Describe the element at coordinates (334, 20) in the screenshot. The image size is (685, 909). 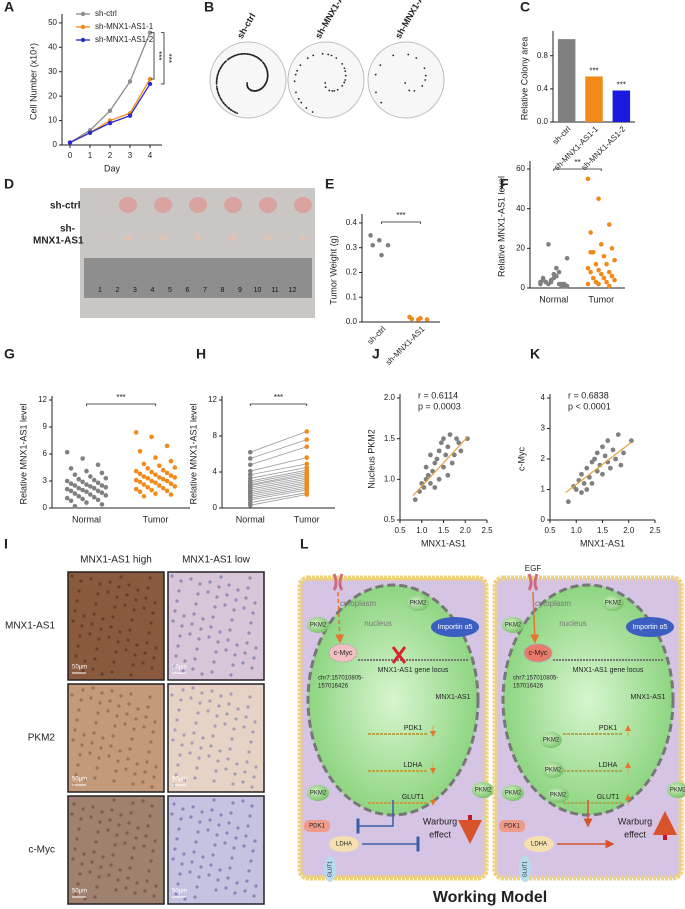
I see `plate-label: sh-MNX1-AS1-1` at that location.